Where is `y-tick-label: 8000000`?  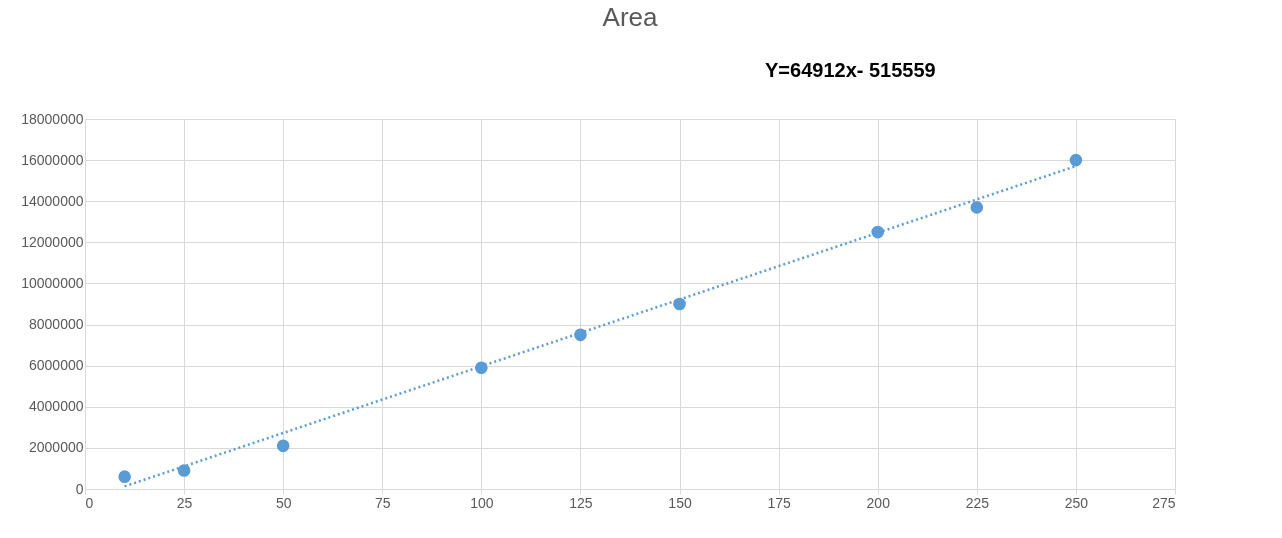
y-tick-label: 8000000 is located at coordinates (56, 324).